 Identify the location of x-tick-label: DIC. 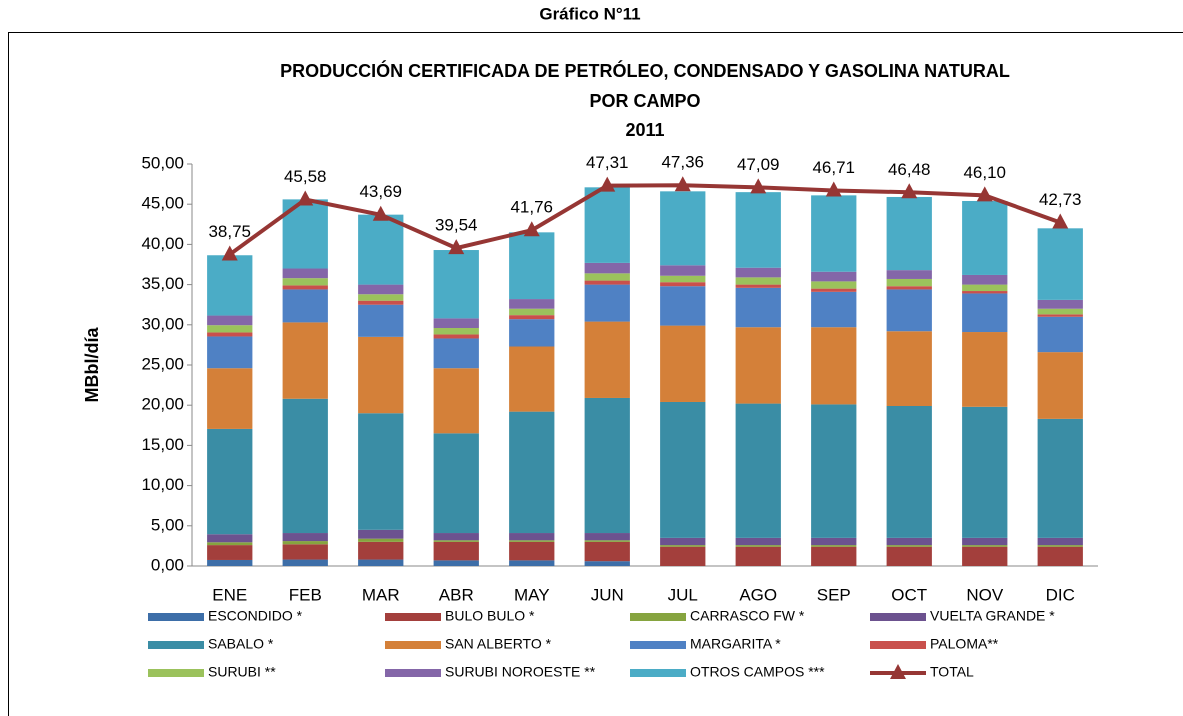
(1060, 594).